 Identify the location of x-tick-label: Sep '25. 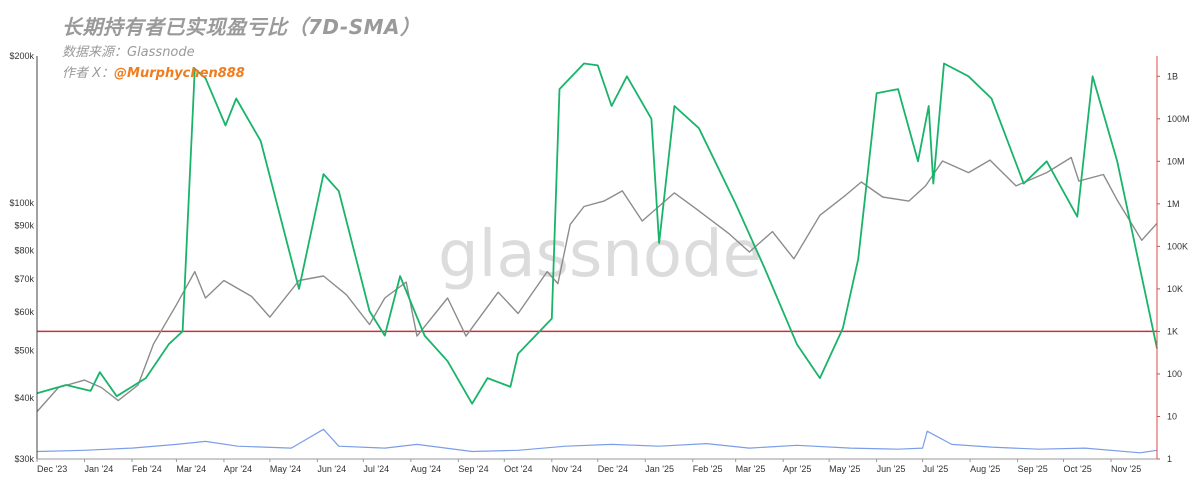
(1033, 469).